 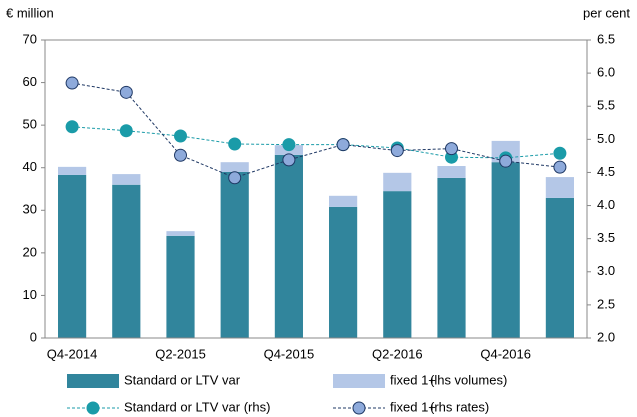 What do you see at coordinates (606, 237) in the screenshot?
I see `y2-tick-label: 3.5` at bounding box center [606, 237].